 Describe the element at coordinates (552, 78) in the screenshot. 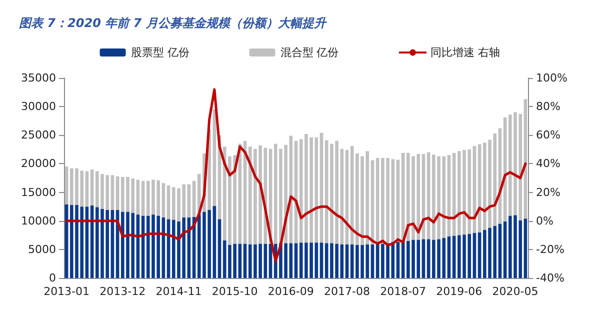

I see `y2-tick-label: 100%` at that location.